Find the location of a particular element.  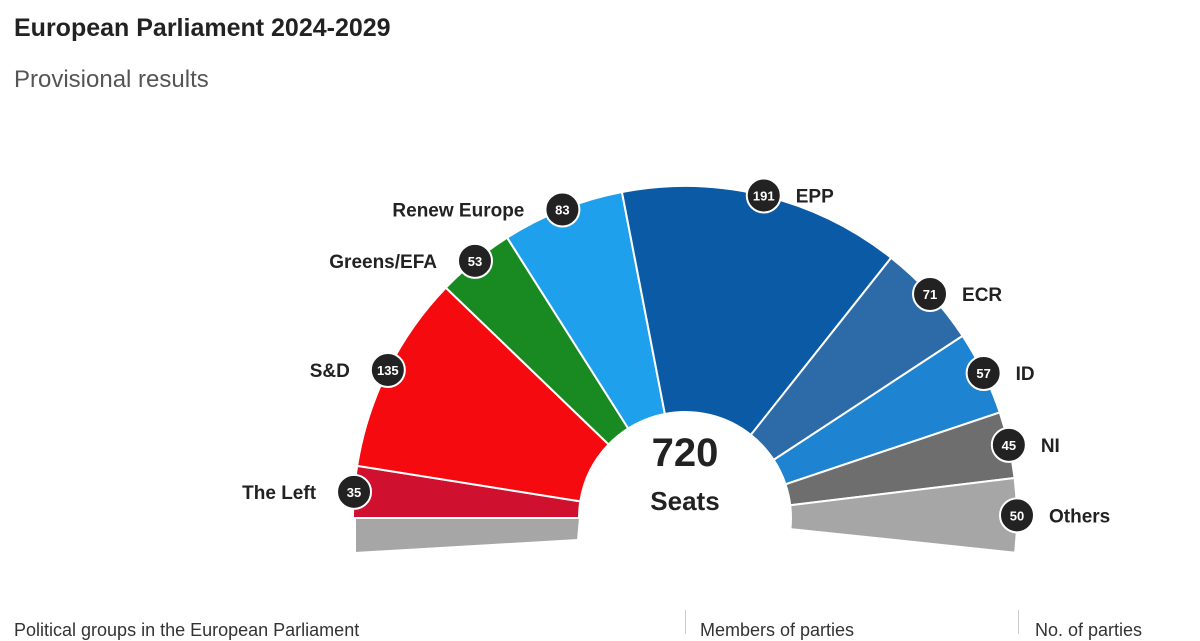

seat-value: 50 is located at coordinates (1017, 515).